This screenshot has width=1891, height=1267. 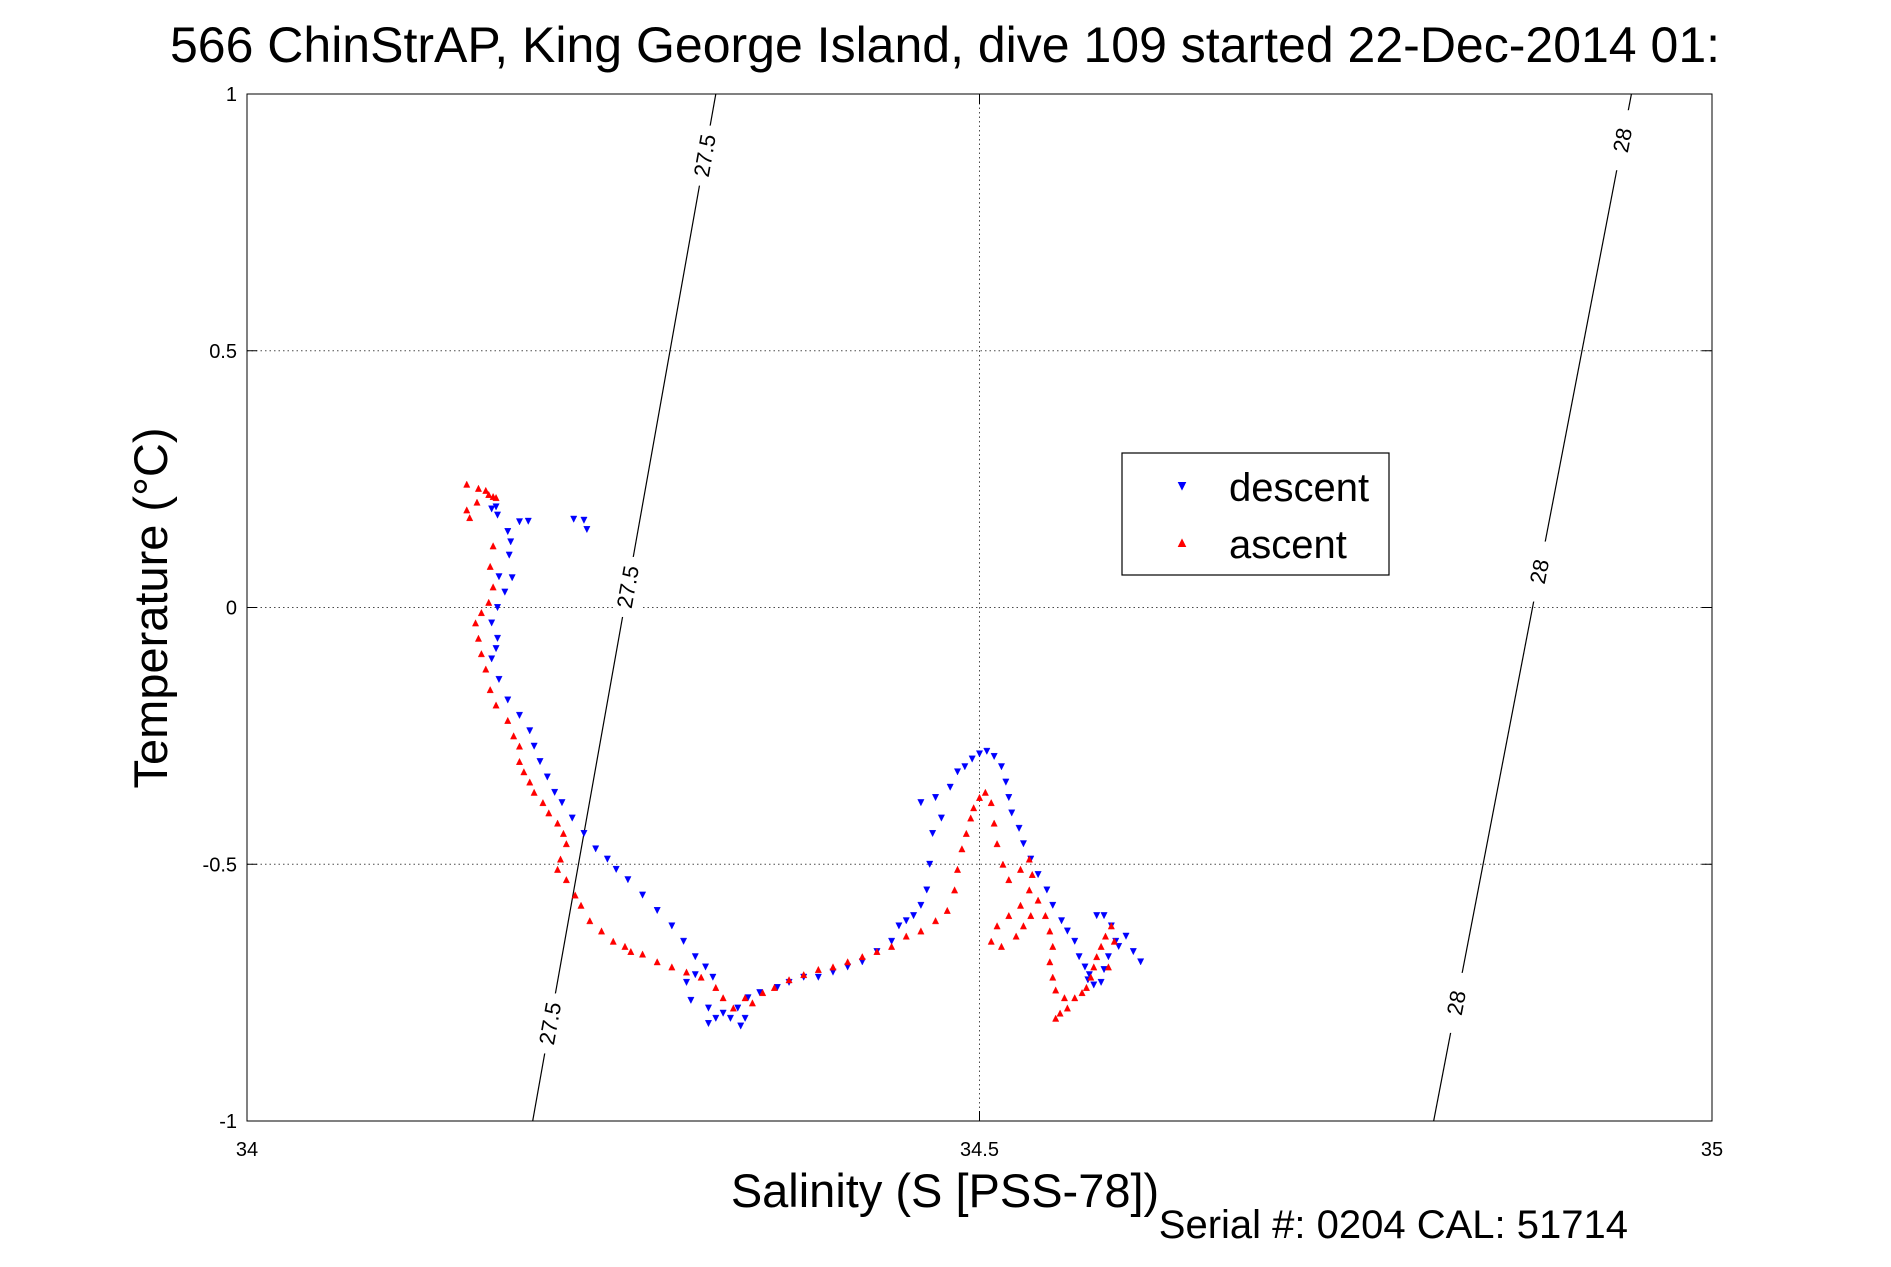 I want to click on y-tick-label: 0.5, so click(x=223, y=352).